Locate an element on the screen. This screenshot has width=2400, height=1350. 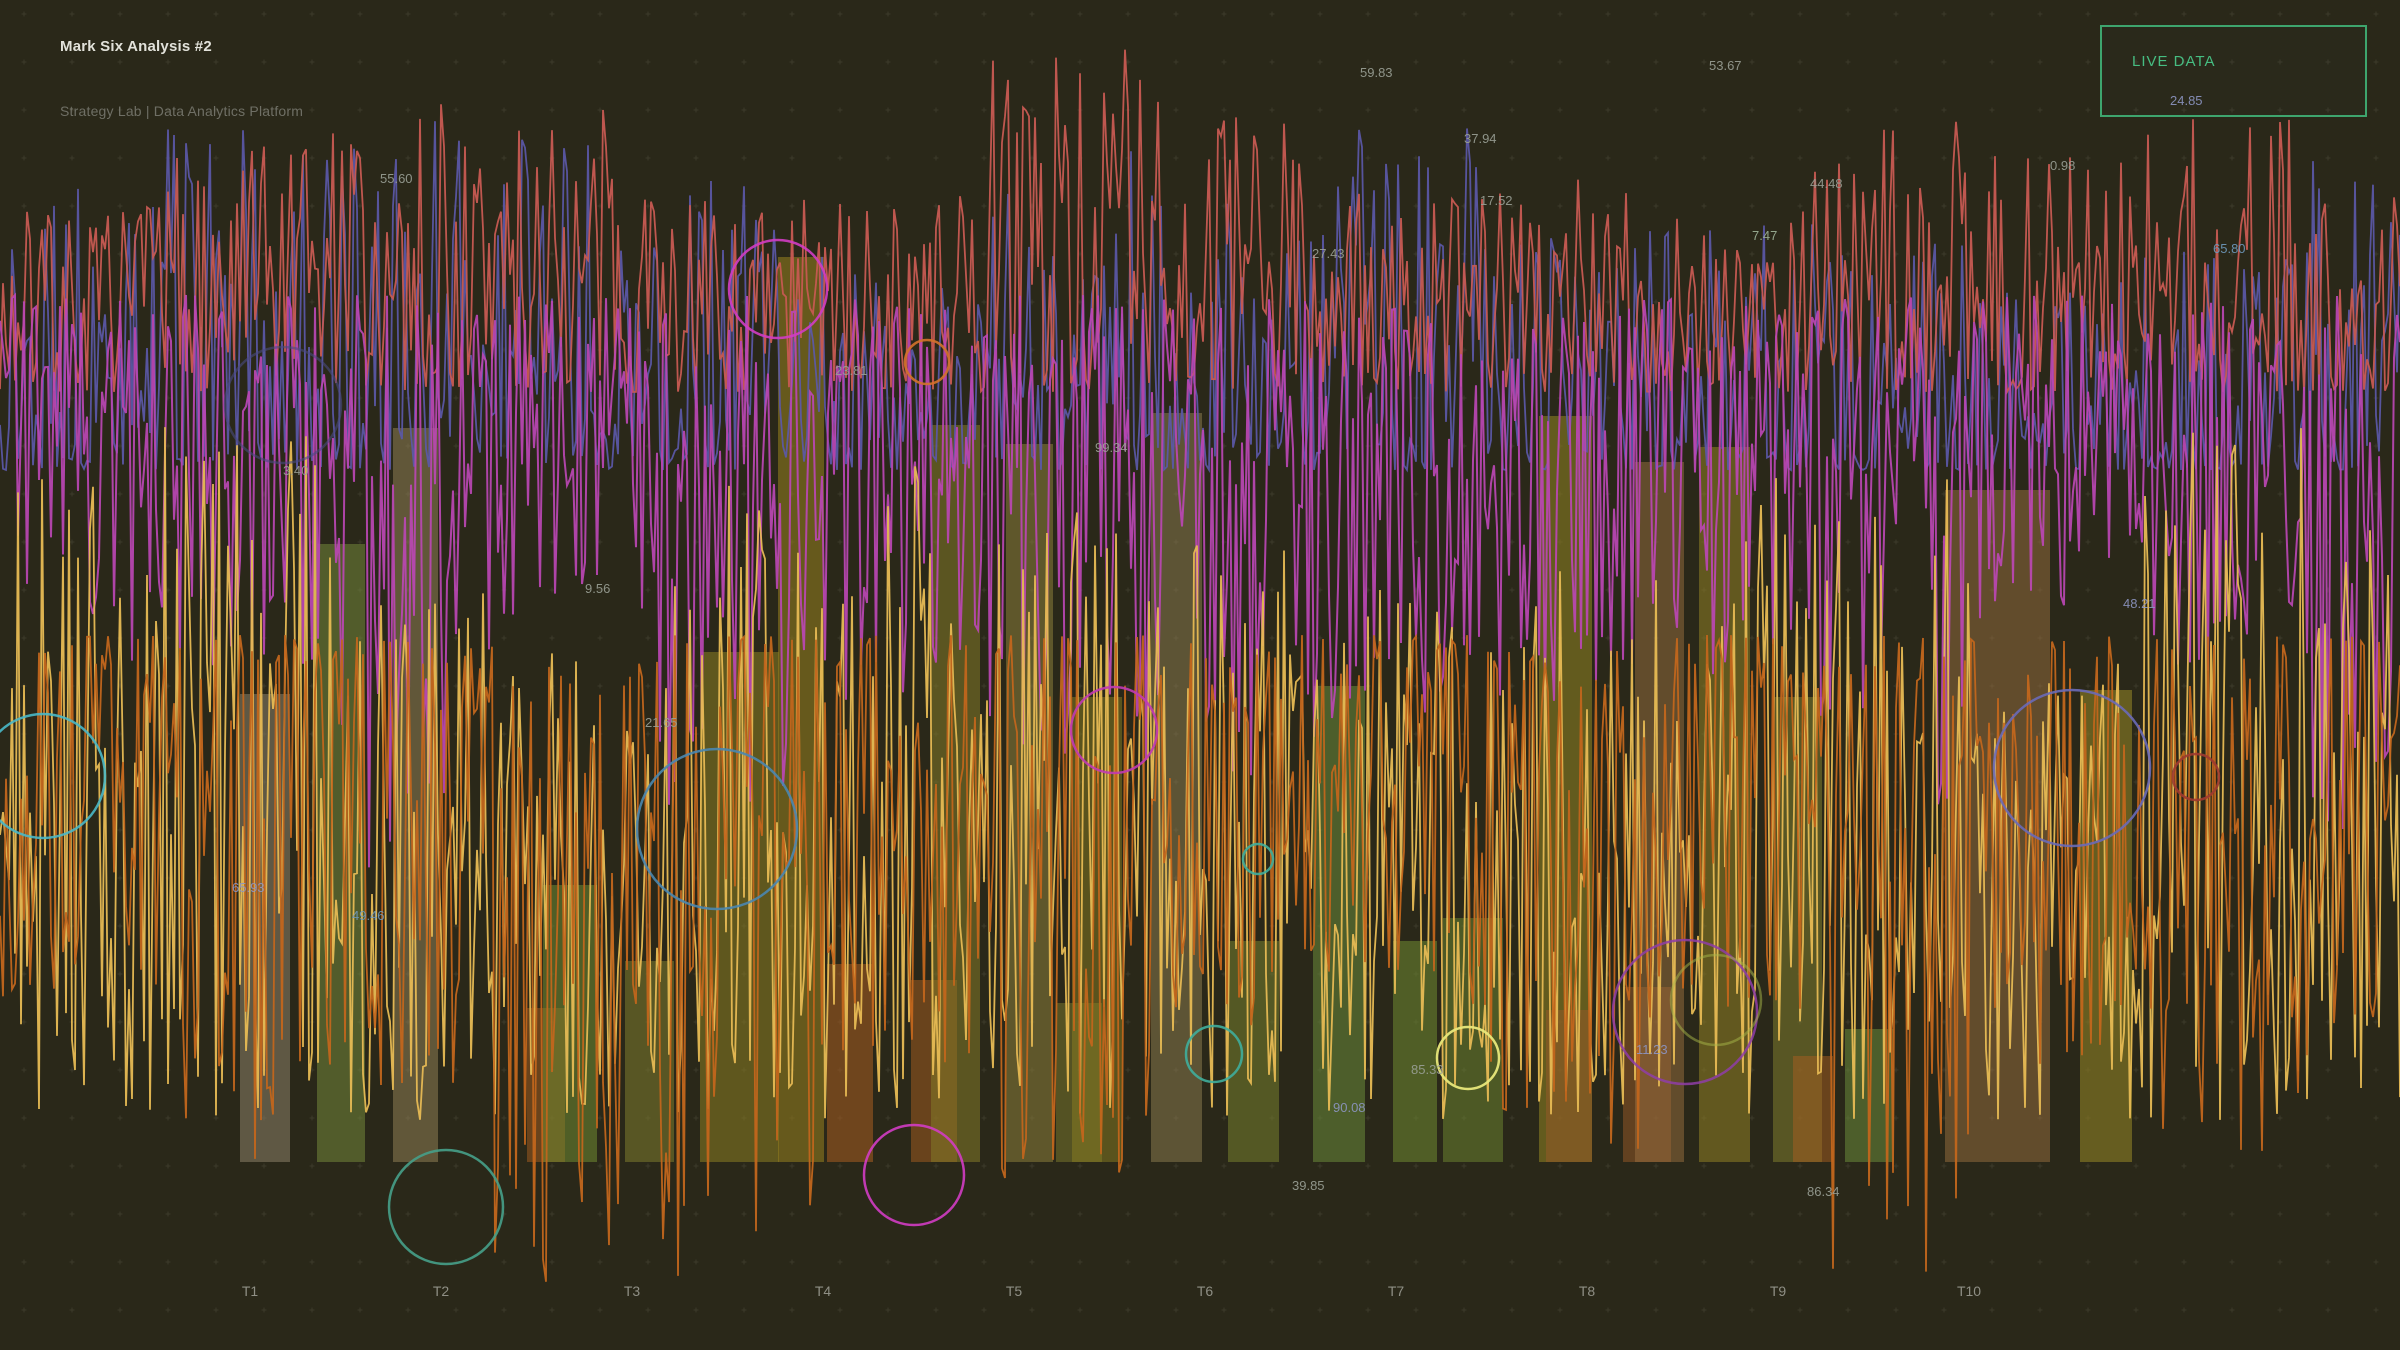
value-label: 23.81 is located at coordinates (851, 370).